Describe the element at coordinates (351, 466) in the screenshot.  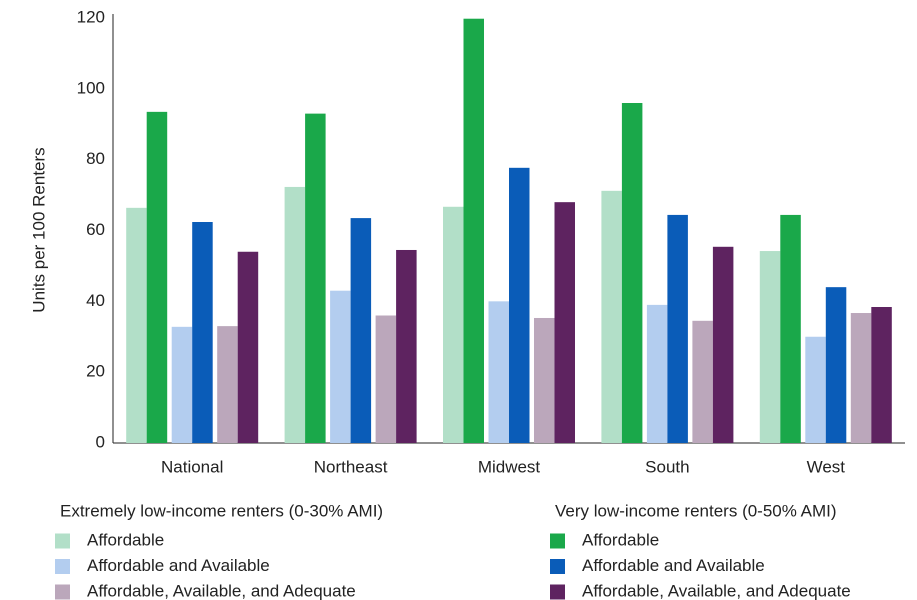
I see `x-tick-label: Northeast` at that location.